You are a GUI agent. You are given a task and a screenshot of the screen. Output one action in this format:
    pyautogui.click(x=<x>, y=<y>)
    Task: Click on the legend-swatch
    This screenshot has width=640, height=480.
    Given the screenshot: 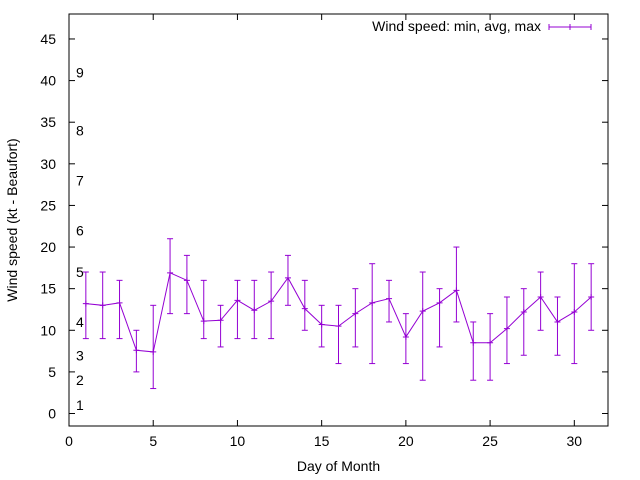 What is the action you would take?
    pyautogui.click(x=570, y=27)
    